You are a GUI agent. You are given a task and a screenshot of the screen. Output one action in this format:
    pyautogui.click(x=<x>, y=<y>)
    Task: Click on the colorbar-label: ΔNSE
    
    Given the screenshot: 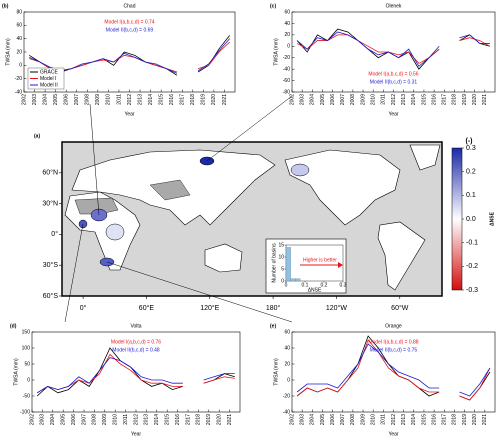 What is the action you would take?
    pyautogui.click(x=492, y=218)
    